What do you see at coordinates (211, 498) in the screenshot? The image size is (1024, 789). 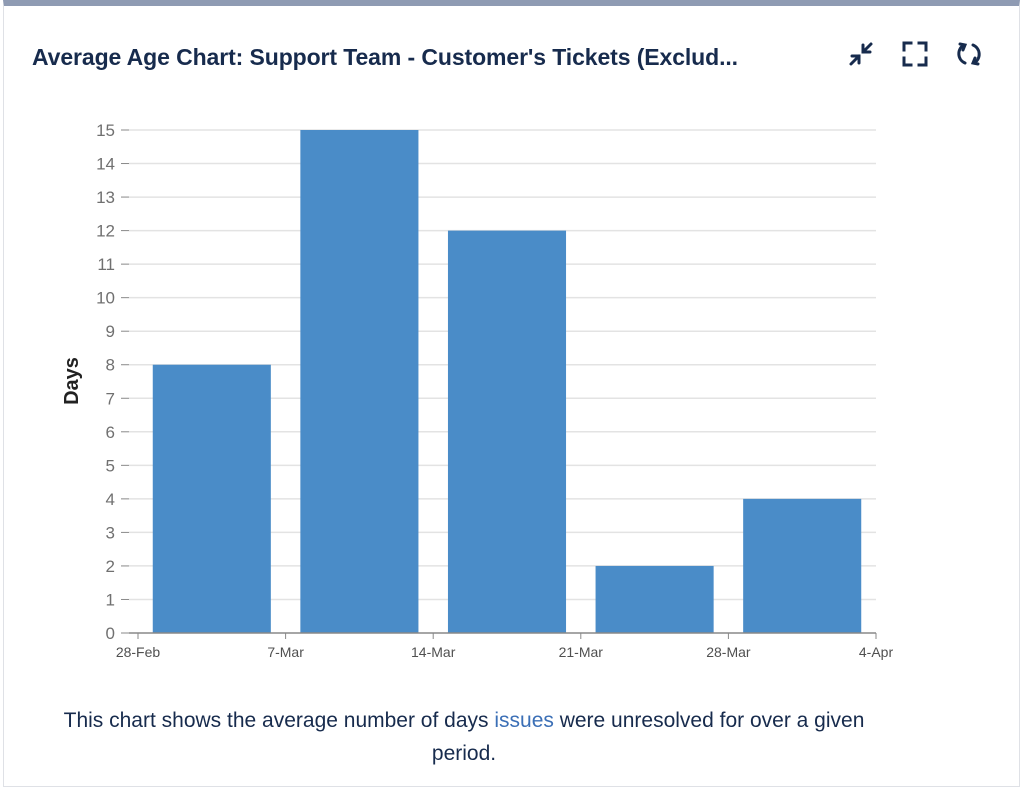 I see `bar-28-Feb` at bounding box center [211, 498].